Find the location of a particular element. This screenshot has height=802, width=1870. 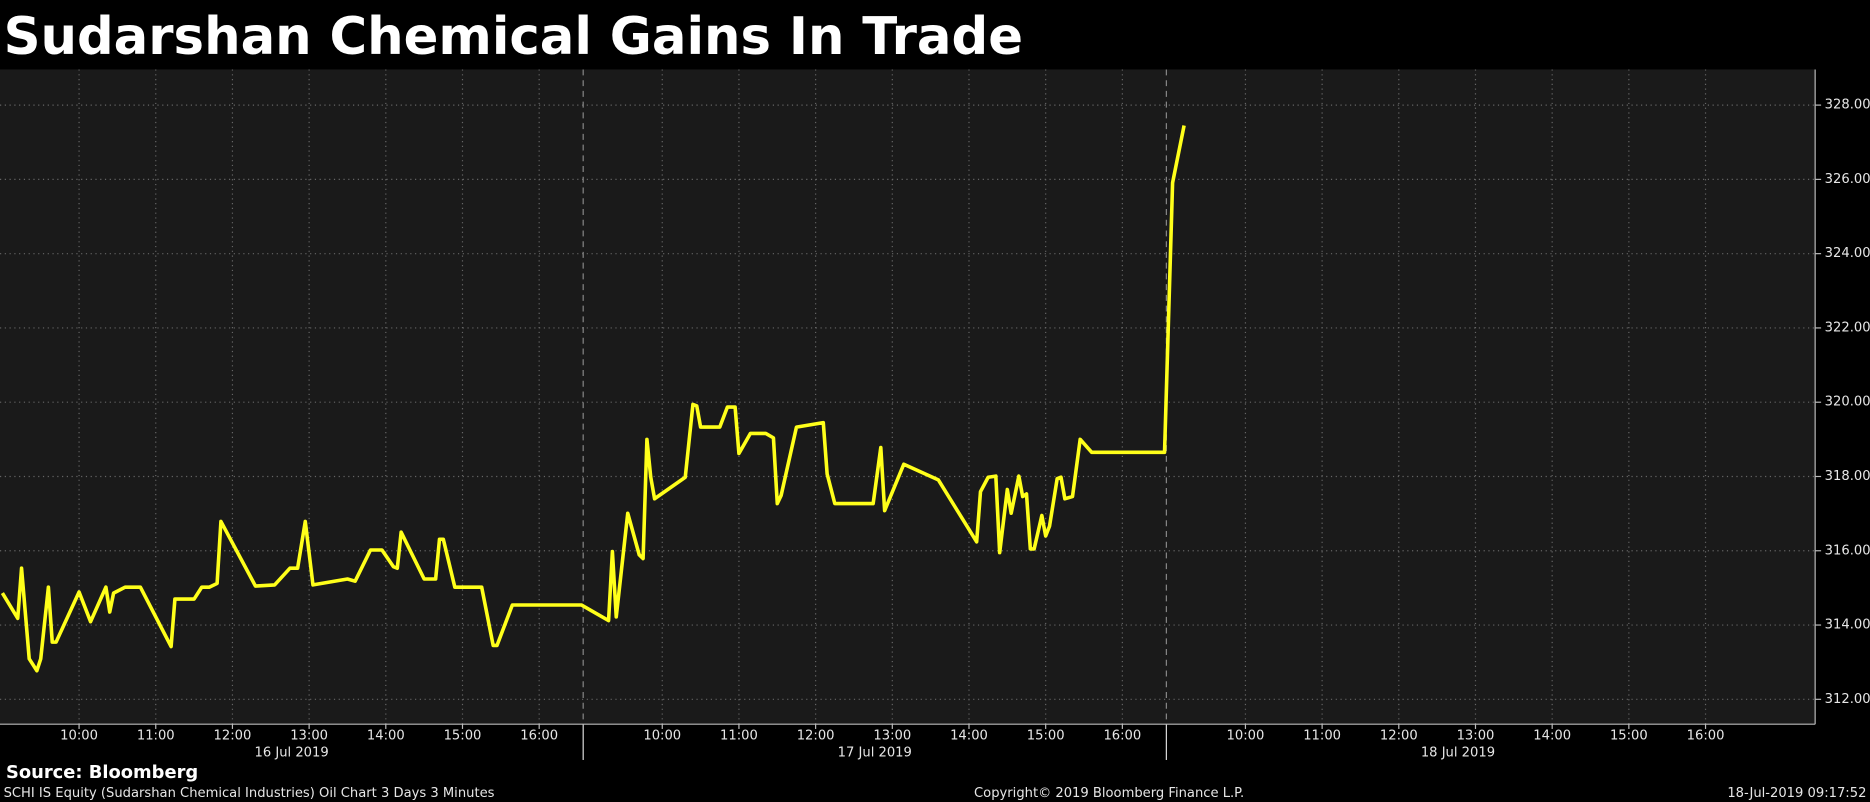

source: Source: Bloomberg is located at coordinates (102, 772).